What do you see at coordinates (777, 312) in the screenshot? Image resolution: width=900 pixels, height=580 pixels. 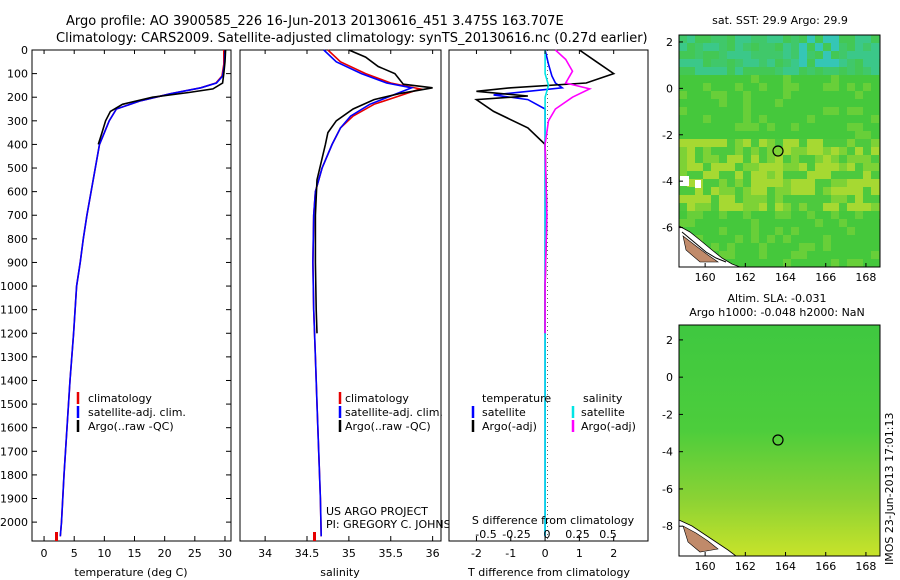 I see `sla-map-subtitle: Argo h1000: -0.048 h2000: NaN` at bounding box center [777, 312].